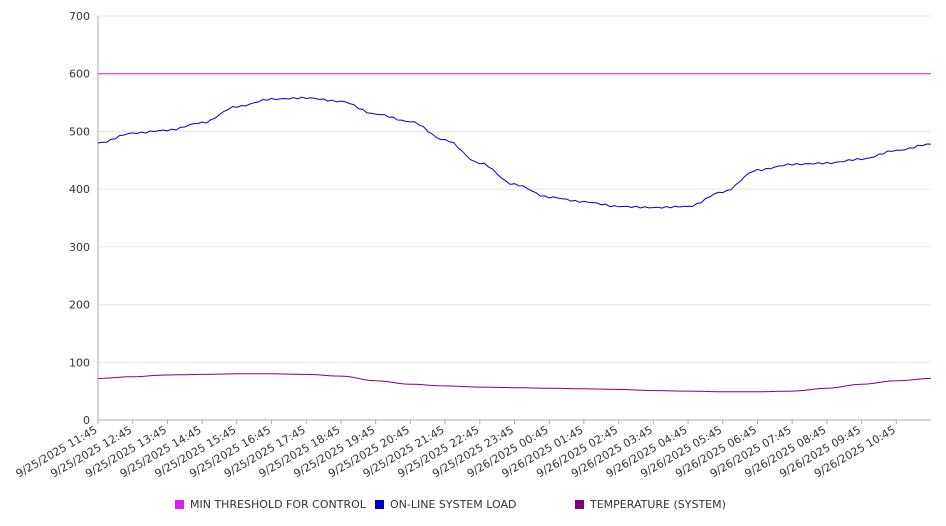  I want to click on y-tick-labels: 0 100 200 300 400 500 600 700, so click(79, 218).